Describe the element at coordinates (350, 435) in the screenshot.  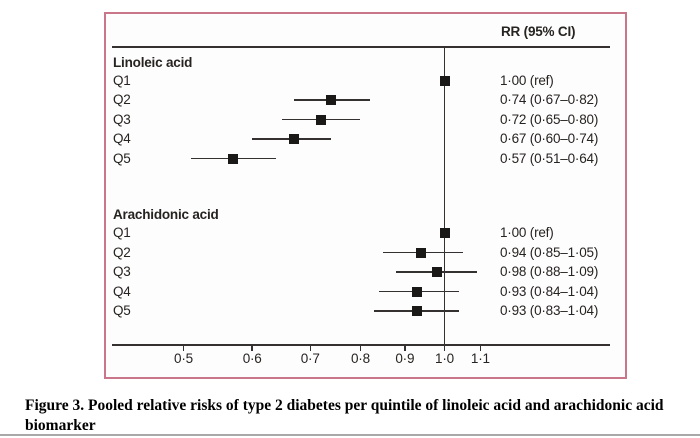
I see `bottom-divider` at that location.